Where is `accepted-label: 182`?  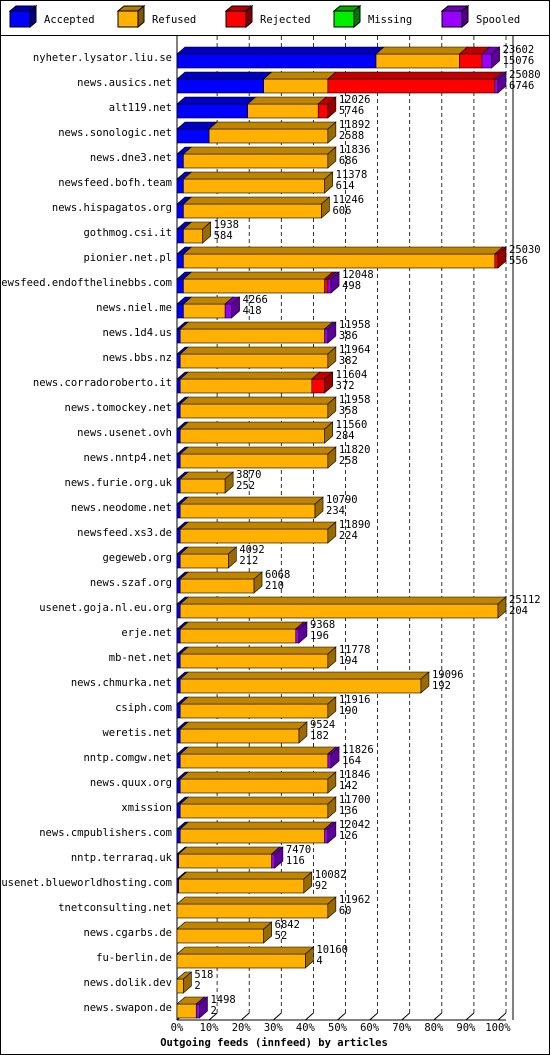 accepted-label: 182 is located at coordinates (319, 736).